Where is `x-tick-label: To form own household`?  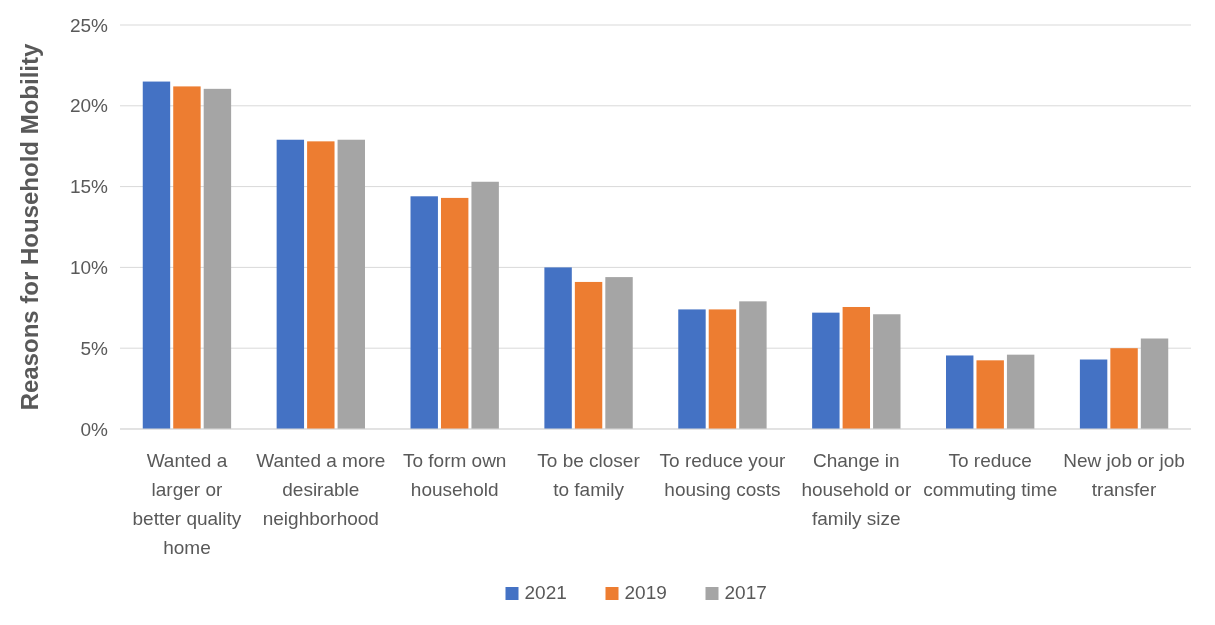 x-tick-label: To form own household is located at coordinates (454, 475).